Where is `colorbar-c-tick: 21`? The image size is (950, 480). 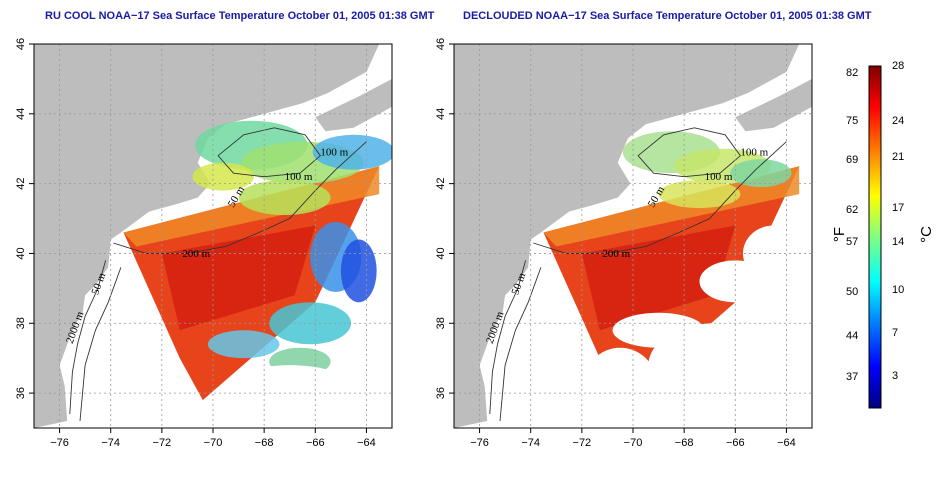
colorbar-c-tick: 21 is located at coordinates (898, 156).